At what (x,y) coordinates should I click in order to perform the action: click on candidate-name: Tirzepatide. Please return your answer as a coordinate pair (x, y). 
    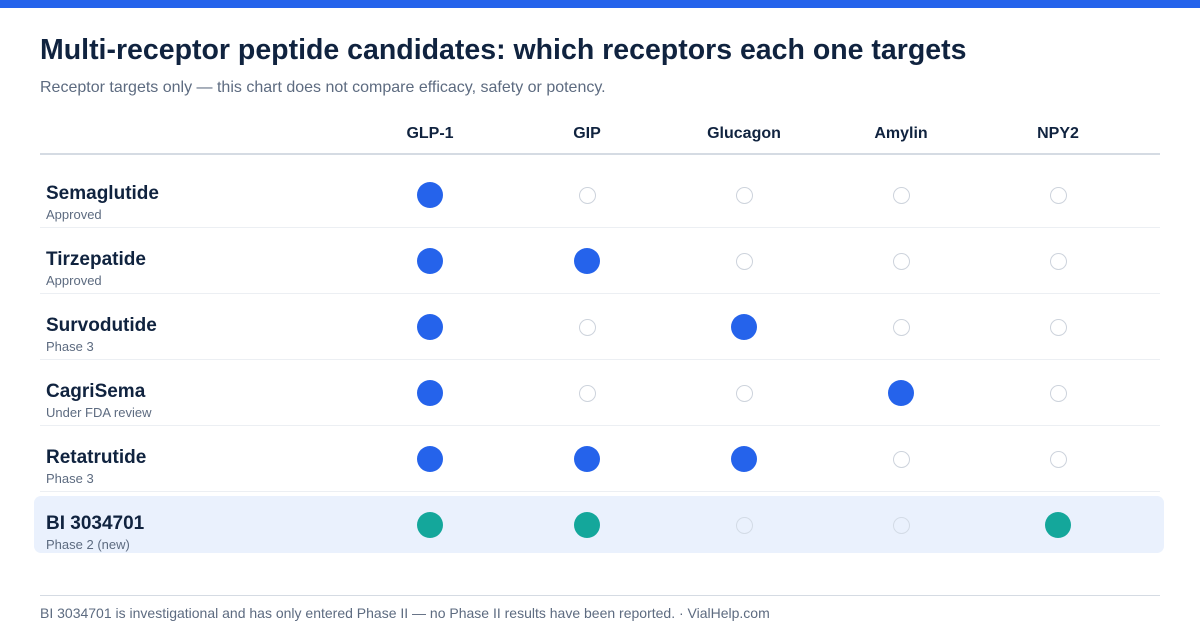
    Looking at the image, I should click on (96, 259).